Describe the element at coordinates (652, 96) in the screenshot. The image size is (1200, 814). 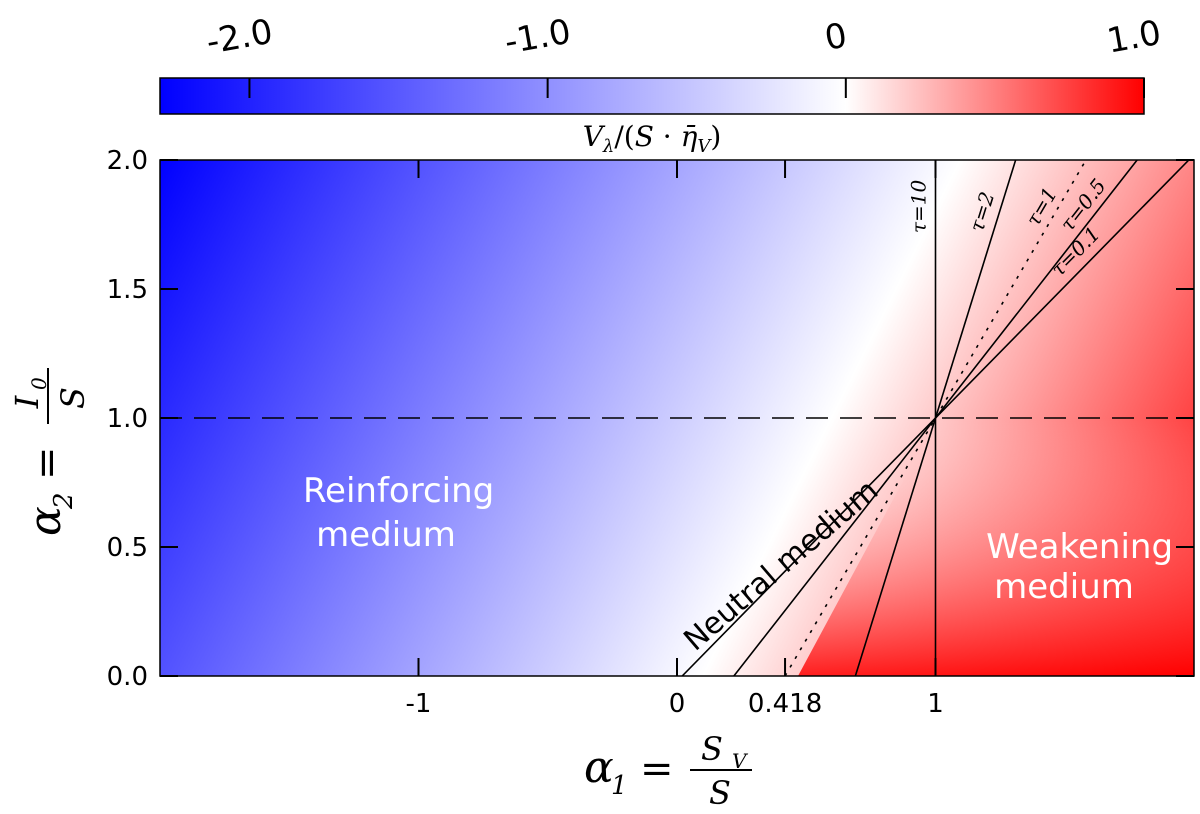
I see `colorbar-gradient` at that location.